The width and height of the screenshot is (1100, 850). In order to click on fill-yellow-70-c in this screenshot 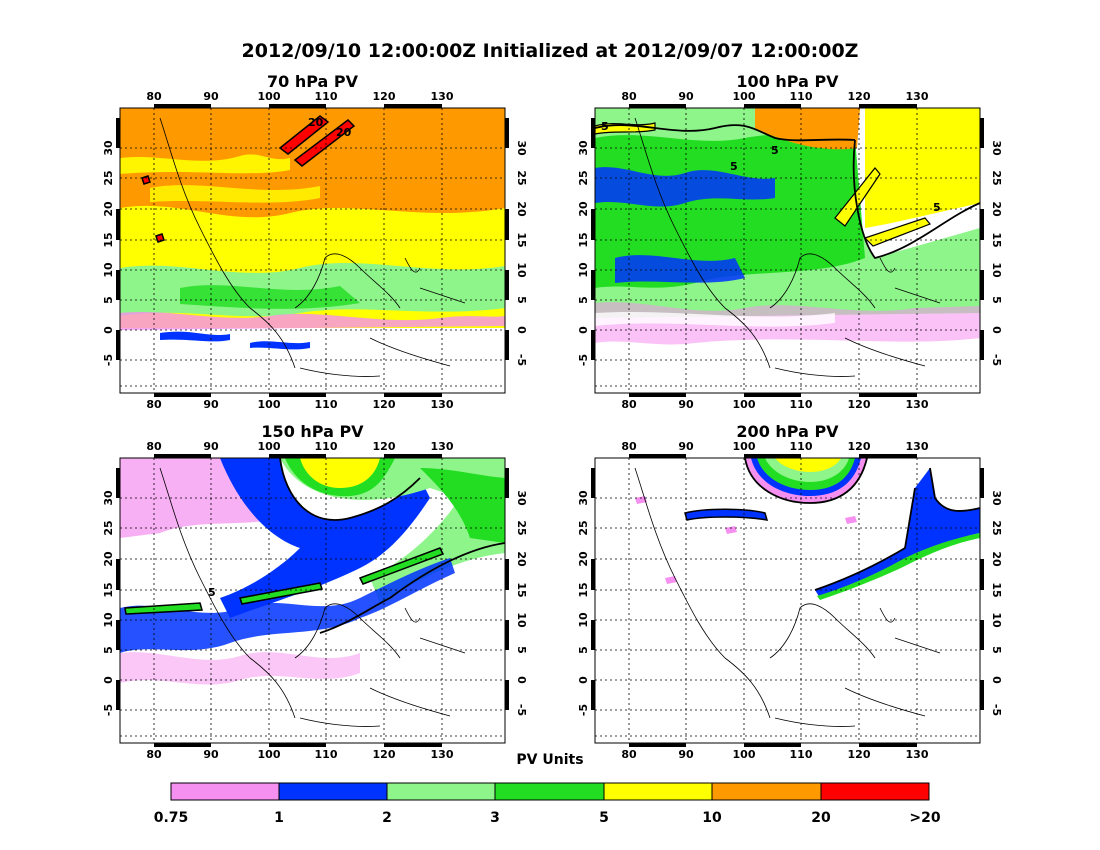, I will do `click(235, 194)`.